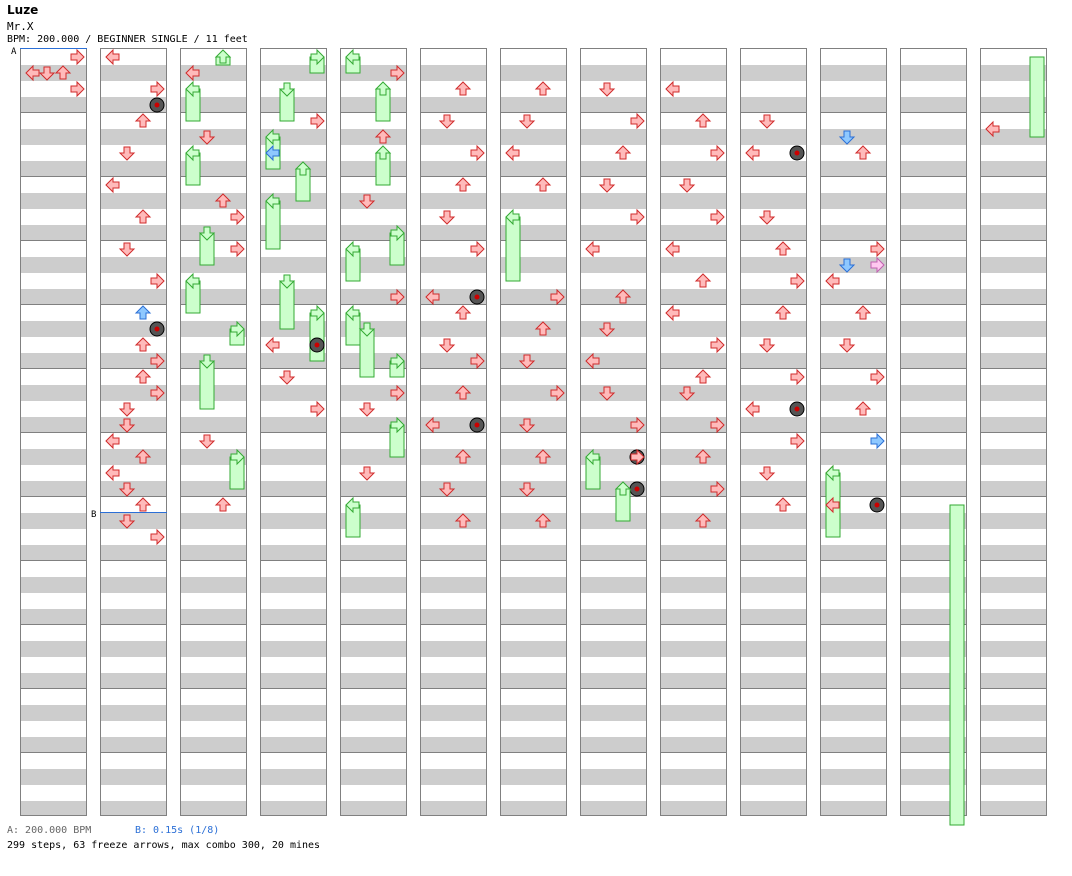  What do you see at coordinates (847, 265) in the screenshot?
I see `blue-arrow-icon` at bounding box center [847, 265].